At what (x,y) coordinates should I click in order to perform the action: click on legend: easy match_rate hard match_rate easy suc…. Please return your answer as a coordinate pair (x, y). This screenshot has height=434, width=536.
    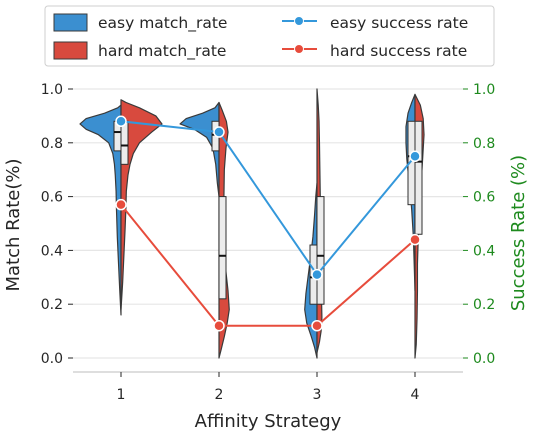
    Looking at the image, I should click on (269, 36).